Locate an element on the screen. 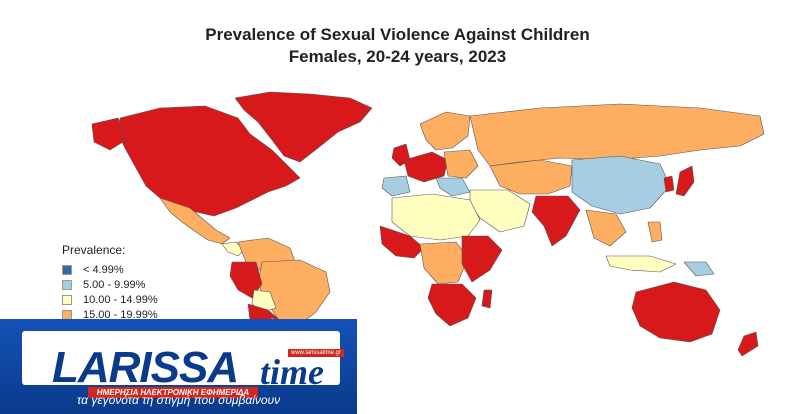 Image resolution: width=795 pixels, height=414 pixels. region-italy-balkans is located at coordinates (453, 187).